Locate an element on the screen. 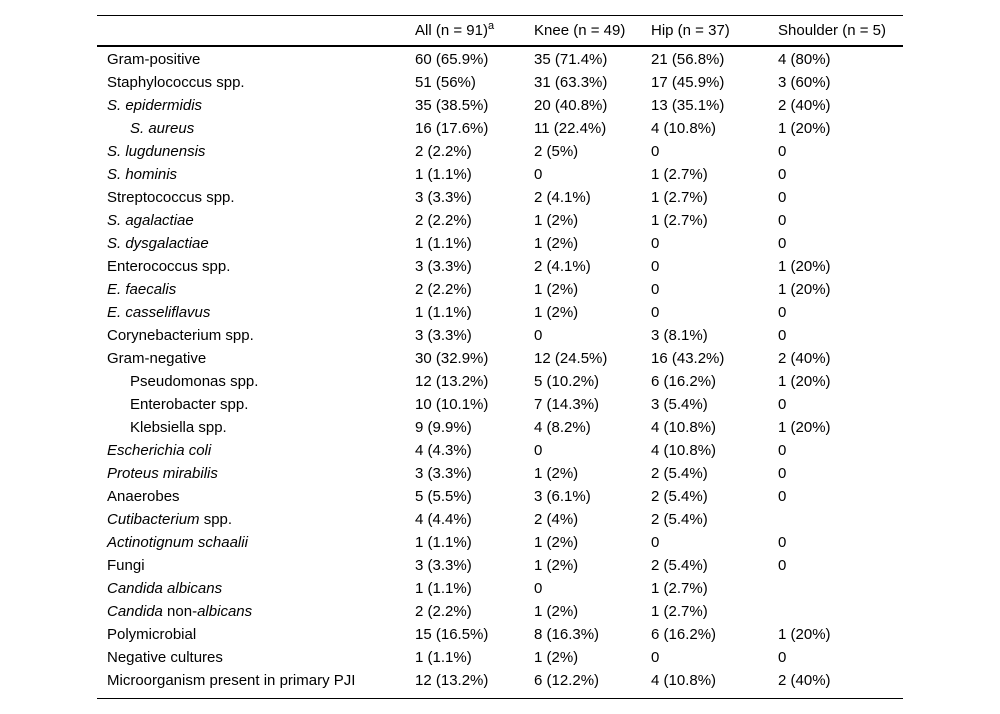 This screenshot has height=714, width=1000. table-row: Anaerobes 5 (5.5%) 3 (6.1%) 2 (5.4%) 0 is located at coordinates (500, 496).